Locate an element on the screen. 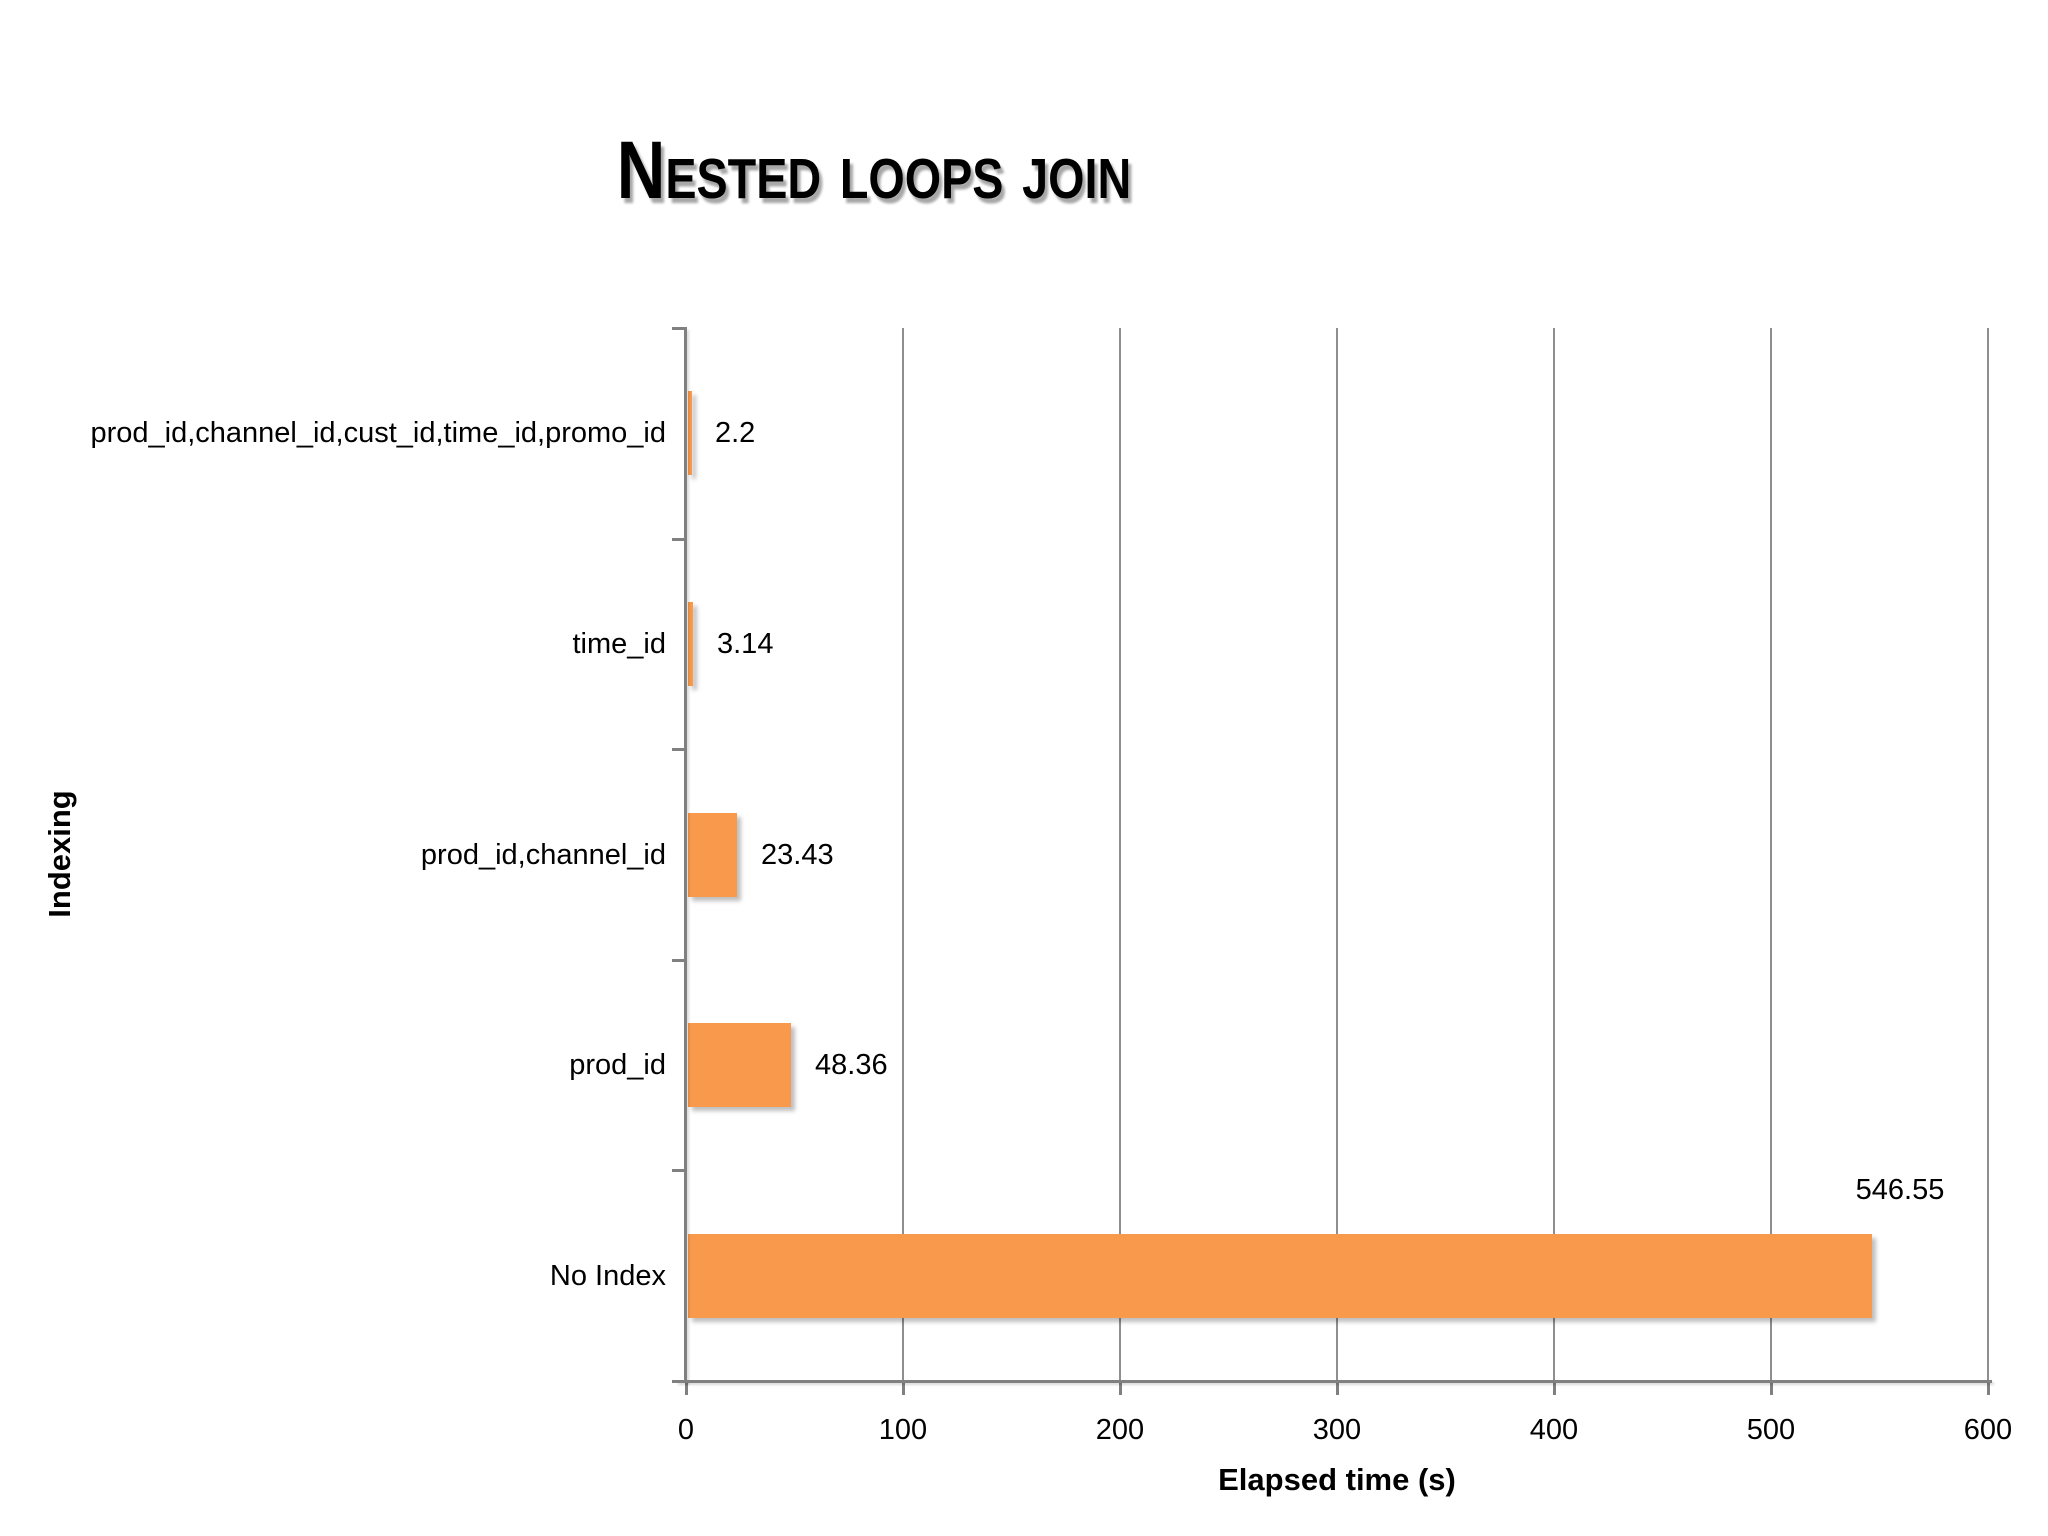  x-tick-label: 0 is located at coordinates (686, 1430).